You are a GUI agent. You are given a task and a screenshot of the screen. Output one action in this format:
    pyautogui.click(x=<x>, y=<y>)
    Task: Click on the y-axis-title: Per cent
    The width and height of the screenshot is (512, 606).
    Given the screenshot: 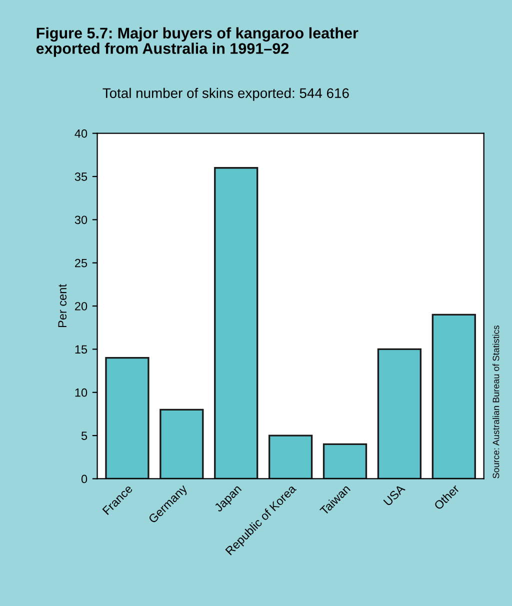 What is the action you would take?
    pyautogui.click(x=62, y=306)
    